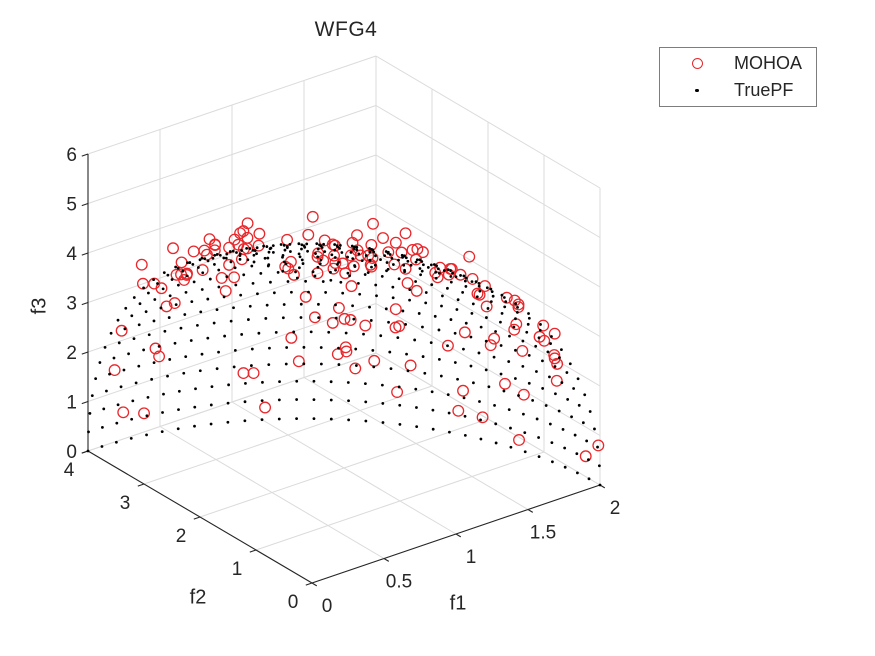 This screenshot has width=875, height=656. What do you see at coordinates (69, 470) in the screenshot?
I see `tick-label: 4` at bounding box center [69, 470].